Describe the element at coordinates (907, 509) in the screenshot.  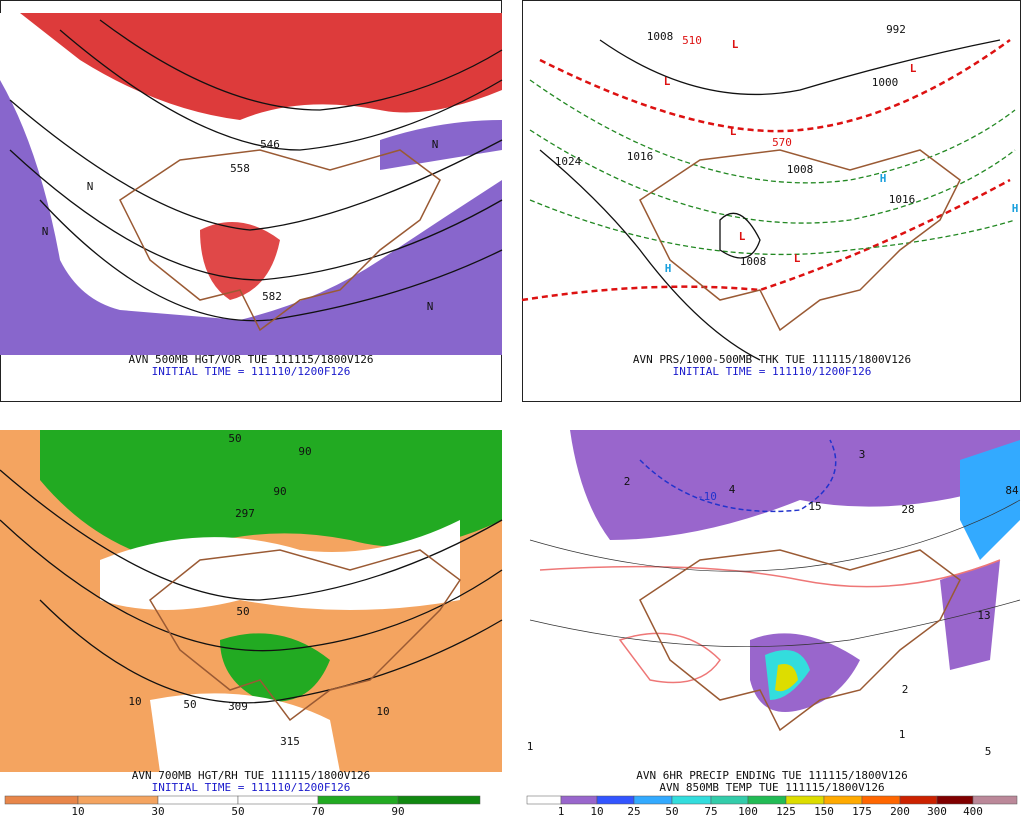
I see `map-label: 28` at that location.